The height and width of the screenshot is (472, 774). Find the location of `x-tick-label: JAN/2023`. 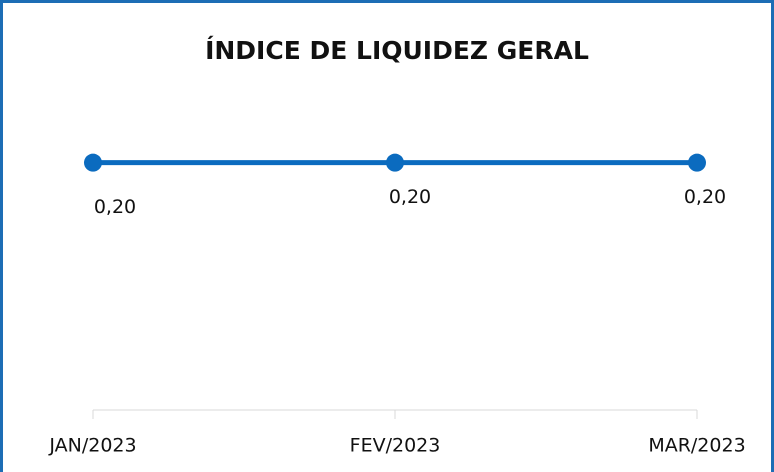

x-tick-label: JAN/2023 is located at coordinates (92, 446).